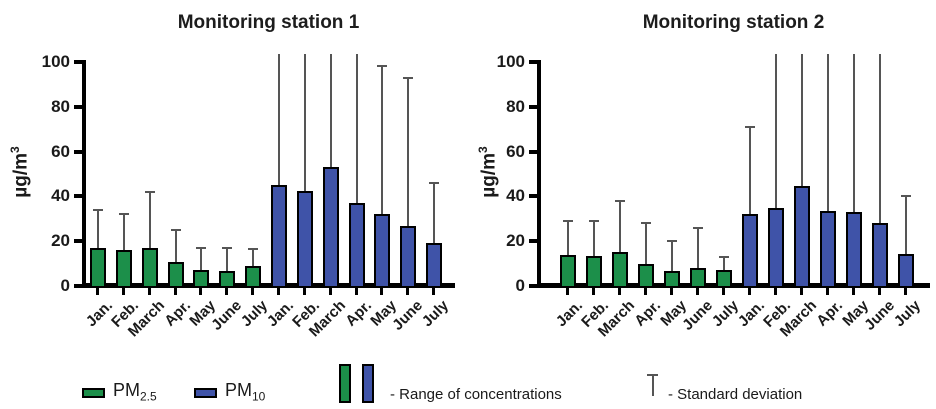 This screenshot has width=936, height=409. What do you see at coordinates (268, 22) in the screenshot?
I see `chart-title: Monitoring station 1` at bounding box center [268, 22].